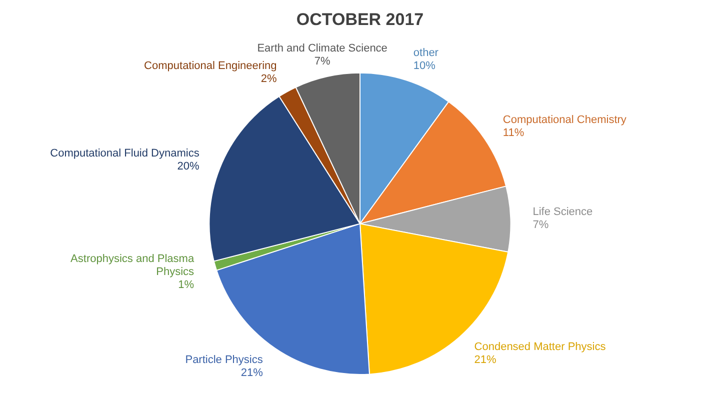 This screenshot has width=720, height=405. I want to click on data-label: 20%, so click(188, 166).